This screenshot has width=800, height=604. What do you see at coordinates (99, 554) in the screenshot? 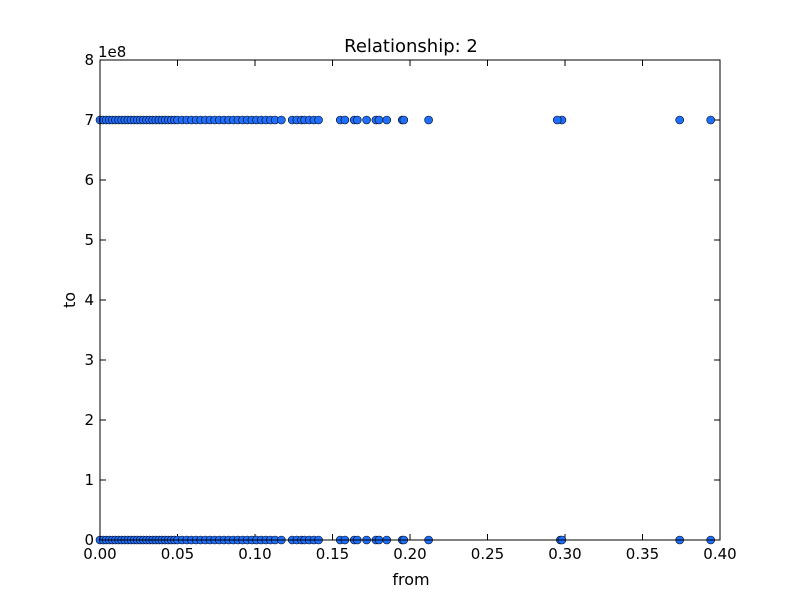
I see `x-tick-label: 0.00` at bounding box center [99, 554].